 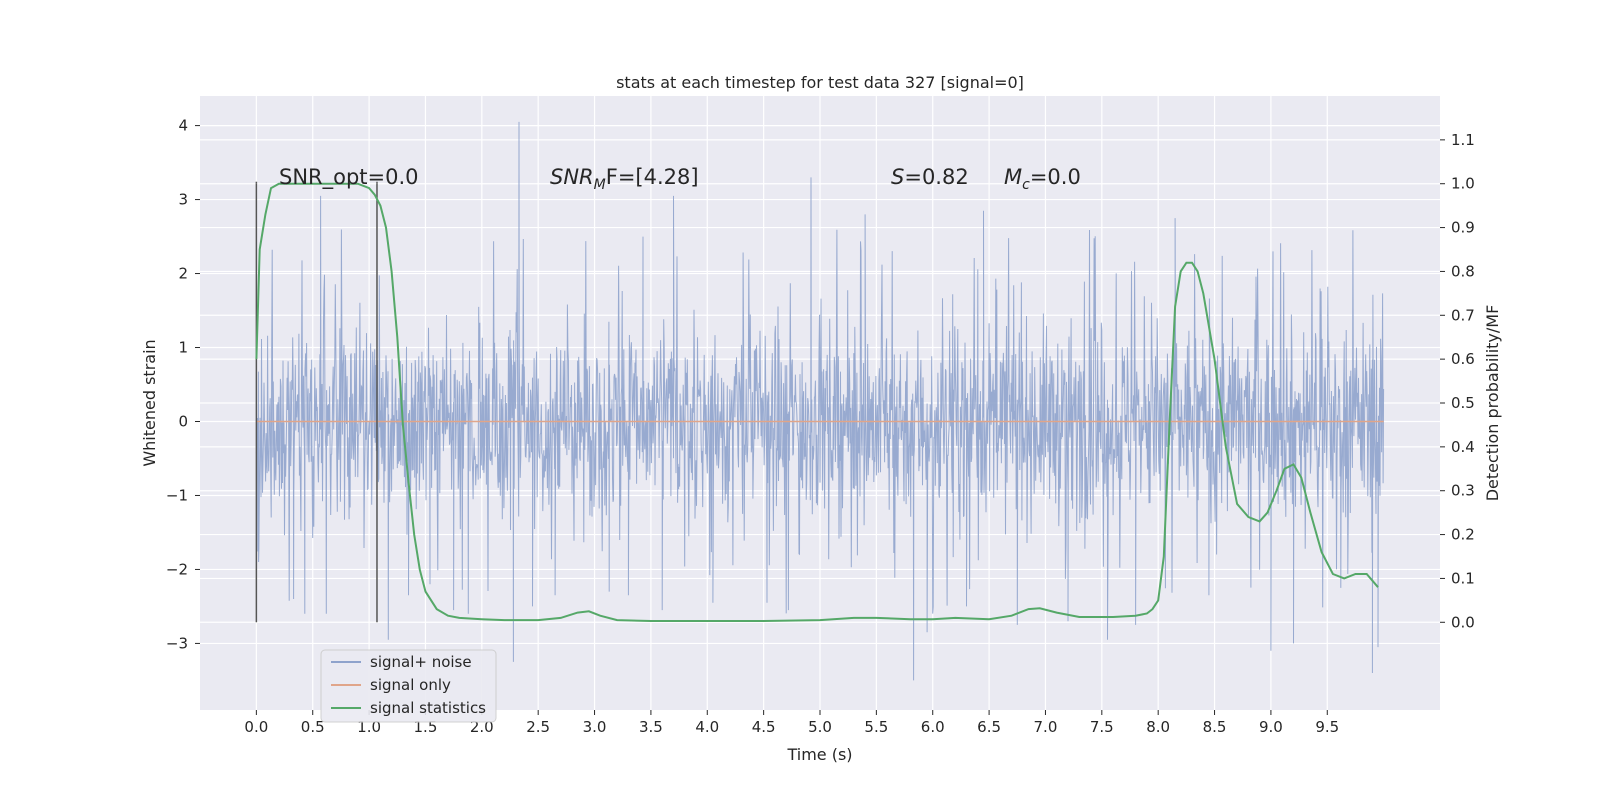 What do you see at coordinates (421, 662) in the screenshot?
I see `legend-label-noise: signal+ noise` at bounding box center [421, 662].